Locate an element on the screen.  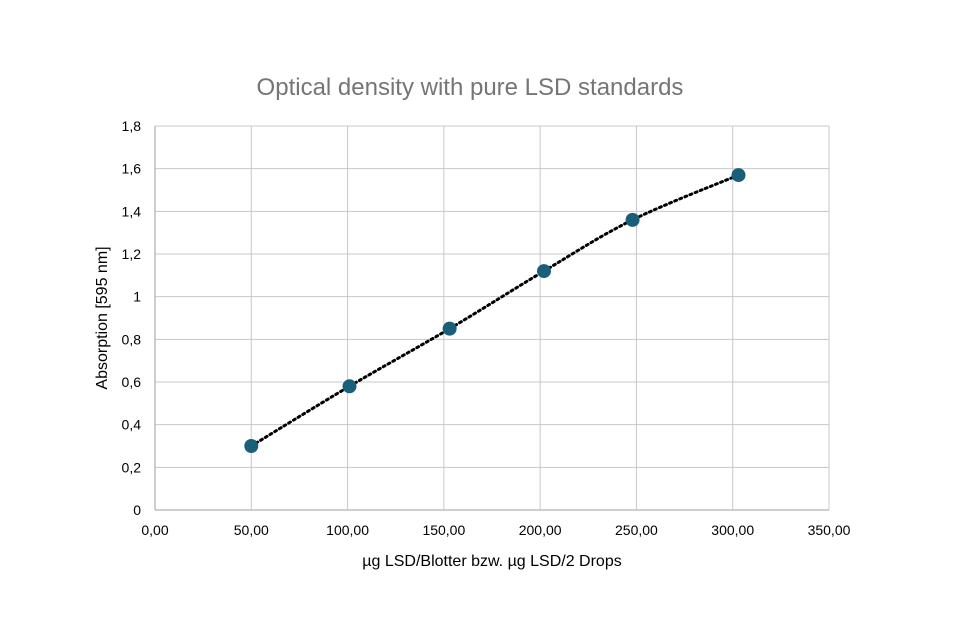
y-axis-label: Absorption [595 nm] is located at coordinates (102, 317).